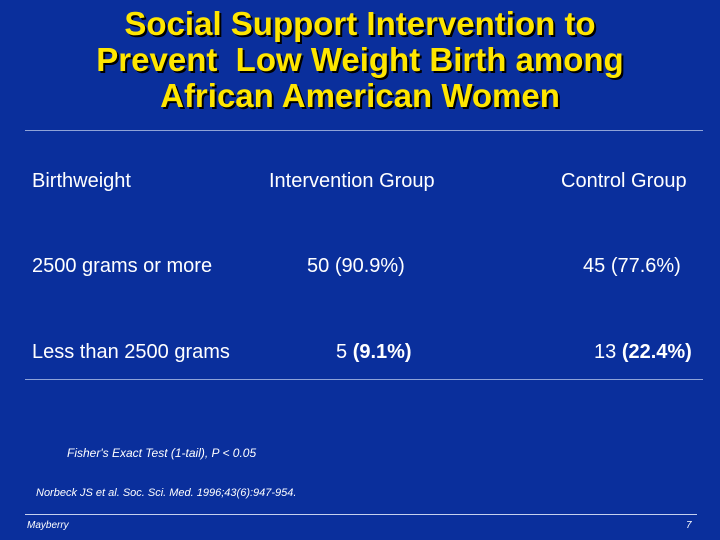 The width and height of the screenshot is (720, 540). I want to click on control-count: 13, so click(605, 352).